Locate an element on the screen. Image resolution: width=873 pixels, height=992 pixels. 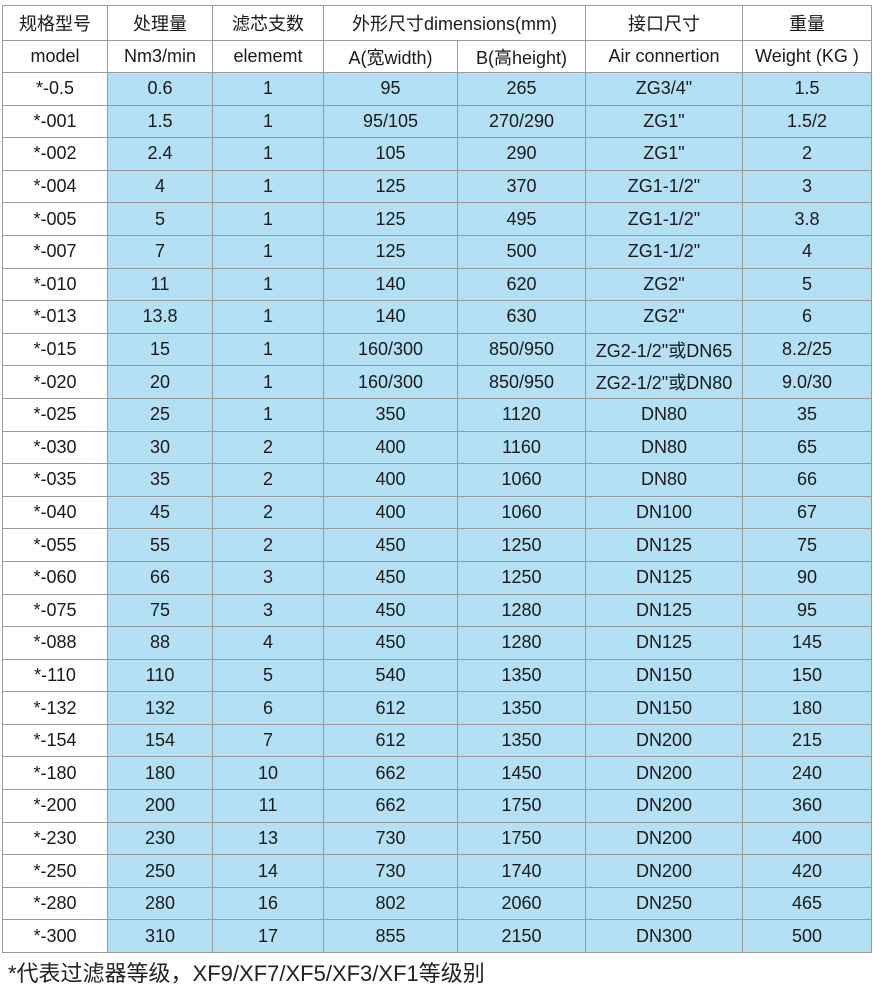
cell-weight: 360 is located at coordinates (807, 806).